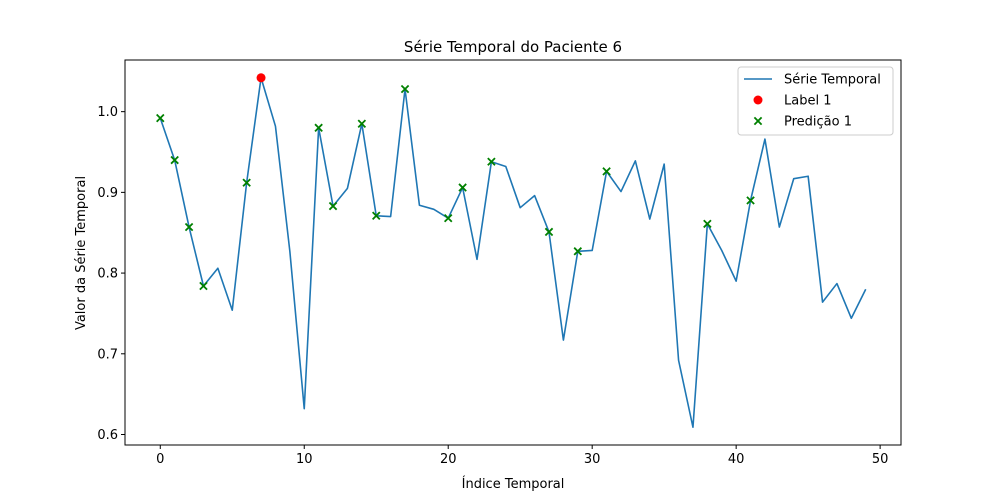 This screenshot has width=1000, height=500. I want to click on y-axis-label: Valor da Série Temporal, so click(81, 253).